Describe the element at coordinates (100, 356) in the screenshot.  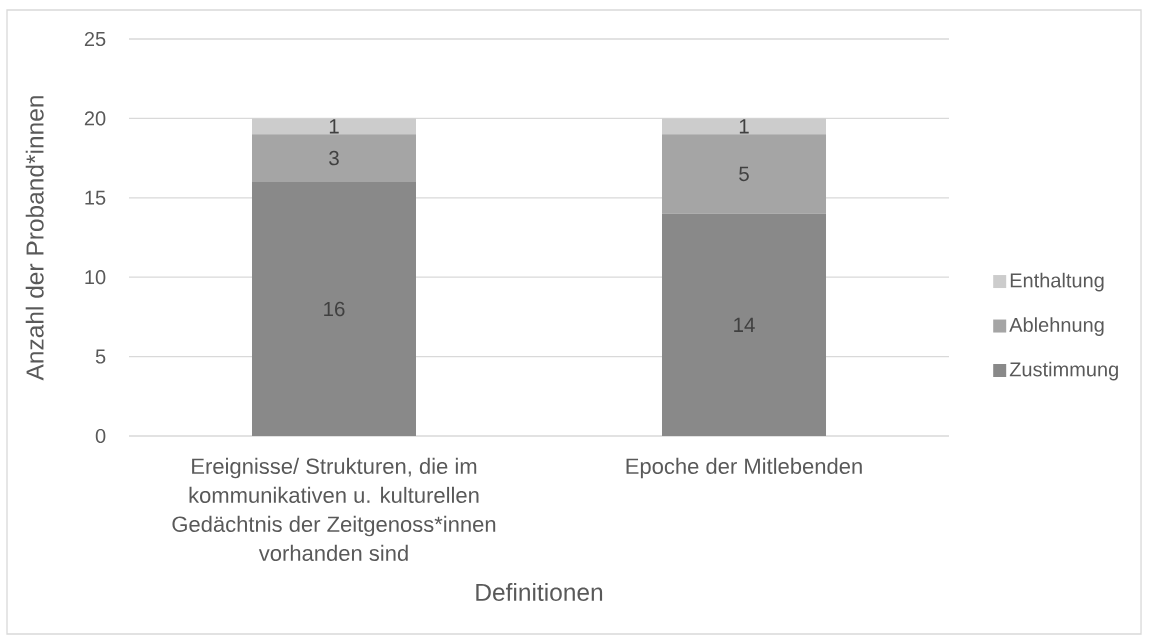
I see `y-tick-label: 5` at that location.